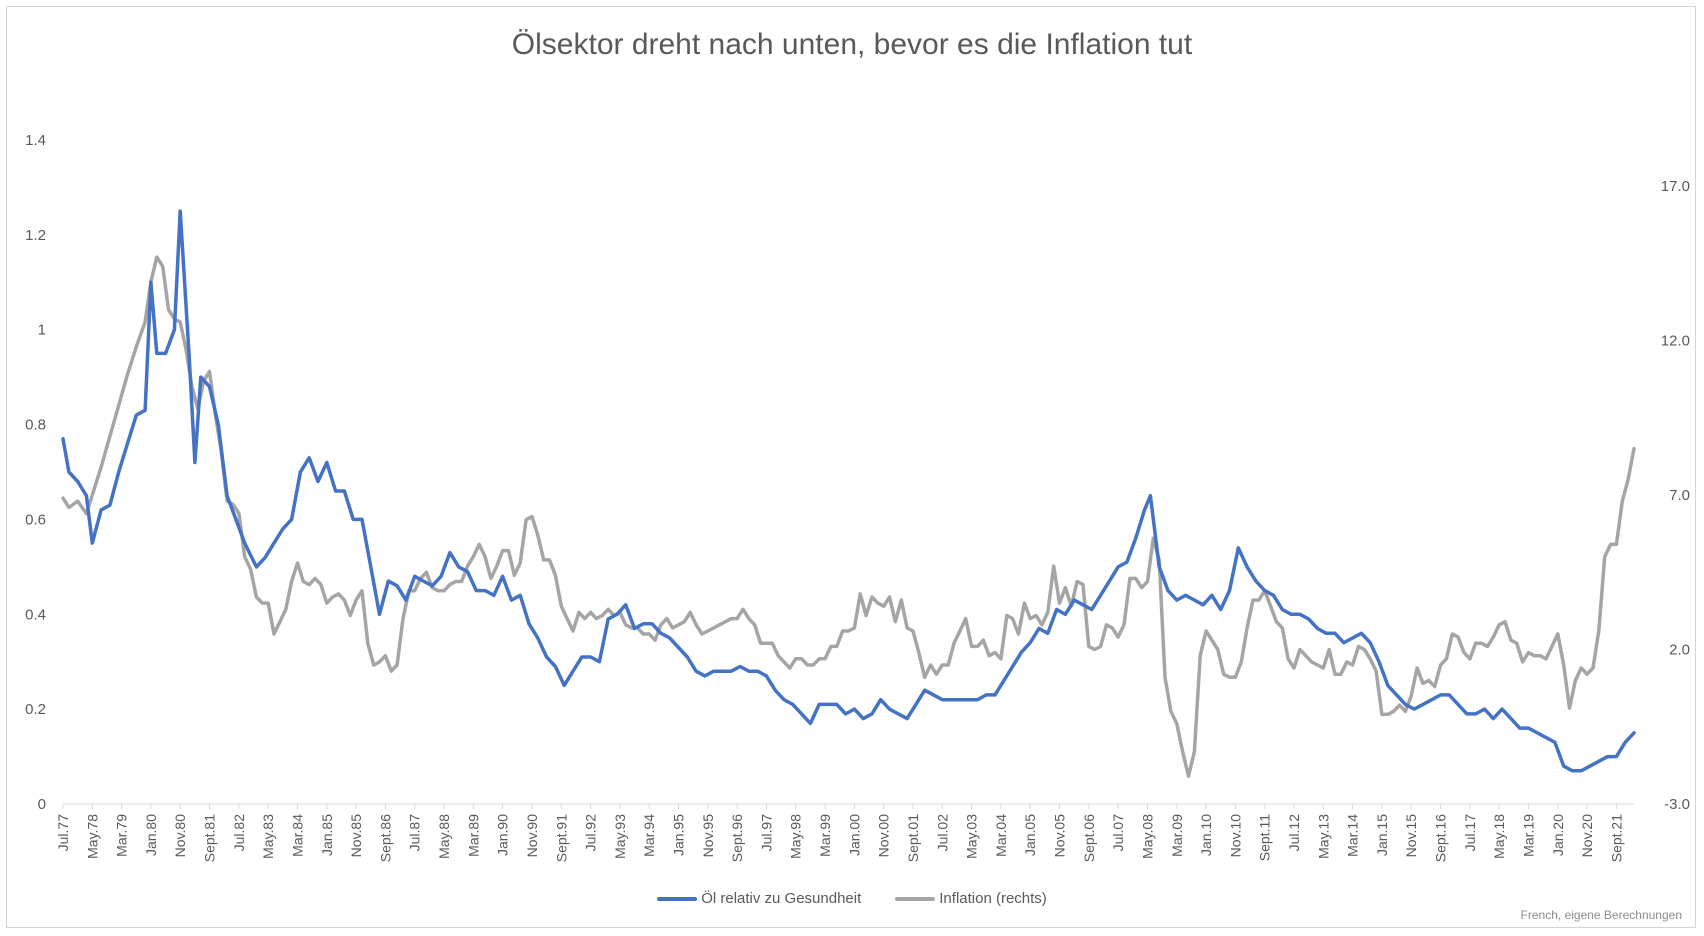 The width and height of the screenshot is (1704, 936). What do you see at coordinates (35, 472) in the screenshot?
I see `left-y-axis: 0 0.2 0.4 0.6 0.8 1 1.2 1.4` at bounding box center [35, 472].